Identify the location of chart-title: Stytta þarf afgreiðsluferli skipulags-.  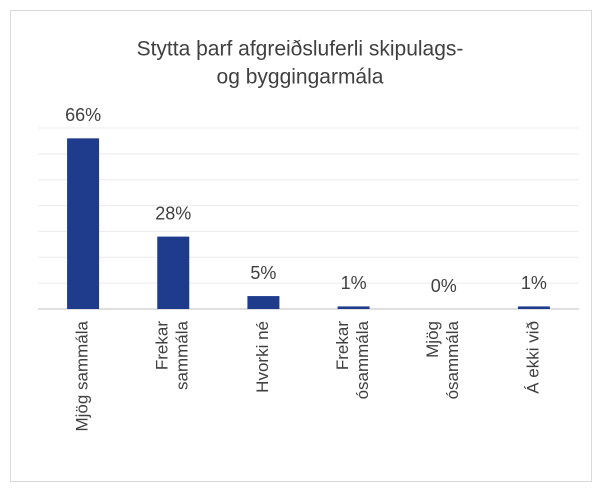
(300, 49).